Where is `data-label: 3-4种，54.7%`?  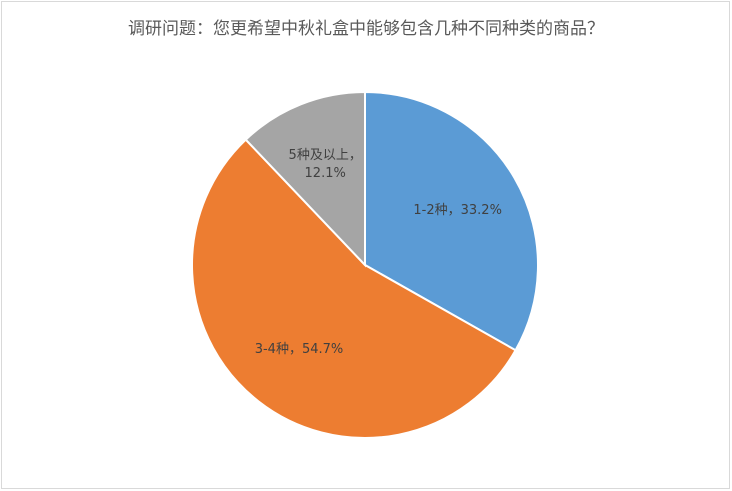
data-label: 3-4种，54.7% is located at coordinates (299, 349).